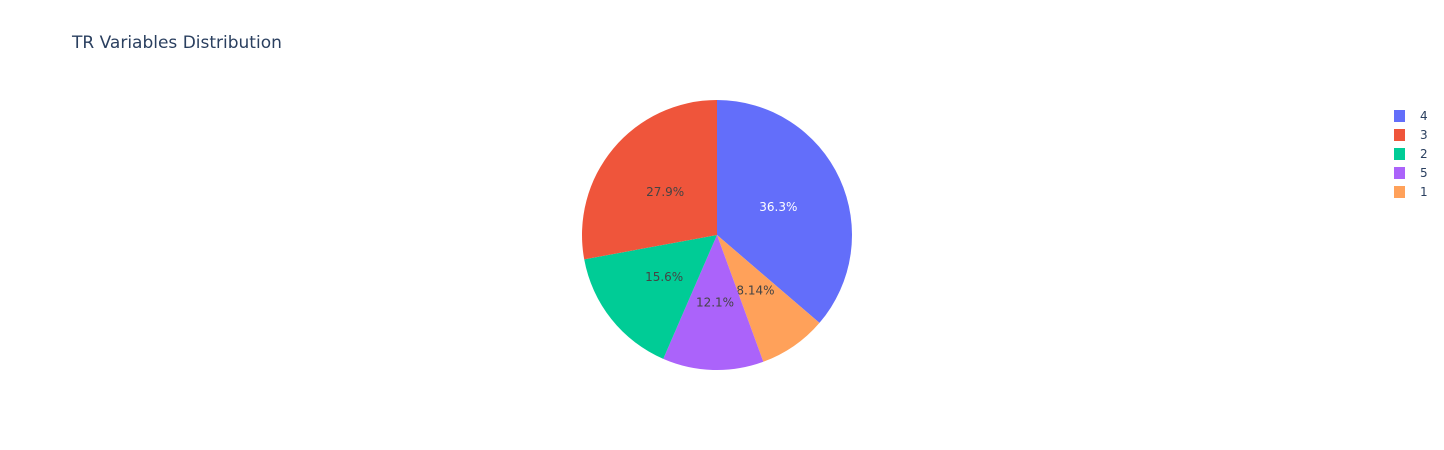 The image size is (1444, 450). I want to click on slice-label-5: 12.1%, so click(715, 302).